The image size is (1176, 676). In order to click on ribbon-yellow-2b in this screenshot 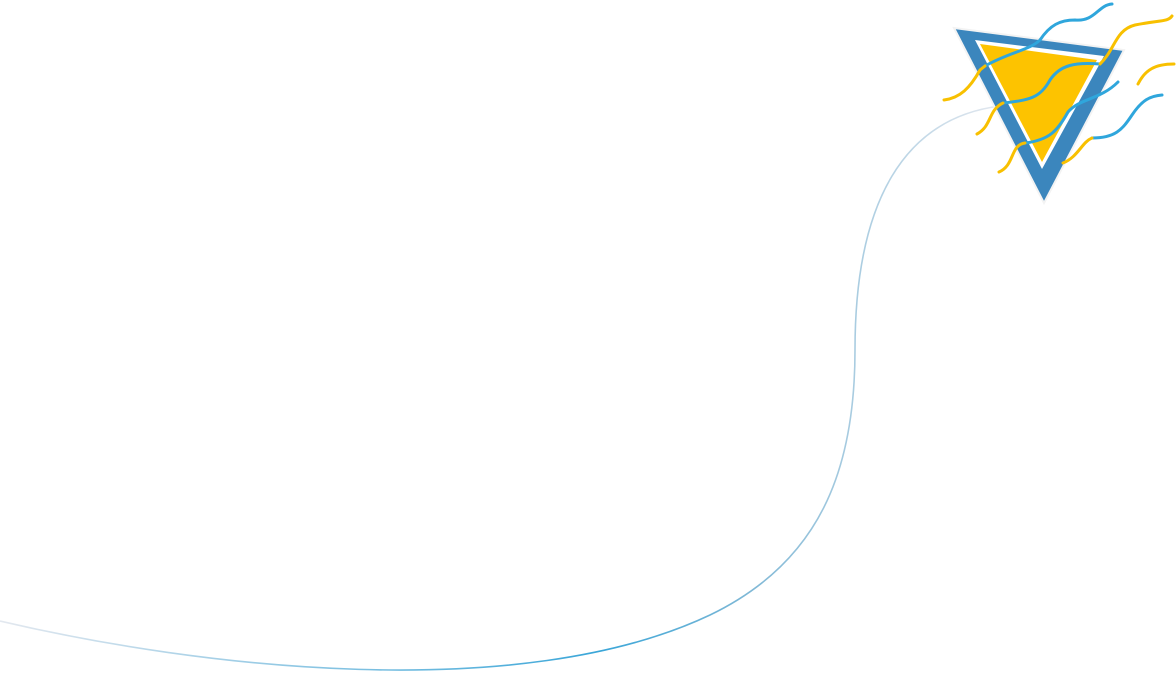, I will do `click(990, 118)`.